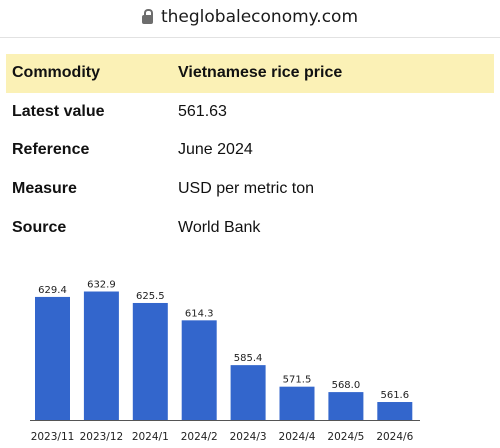 The width and height of the screenshot is (500, 448). What do you see at coordinates (199, 437) in the screenshot?
I see `x-tick-label: 2024/2` at bounding box center [199, 437].